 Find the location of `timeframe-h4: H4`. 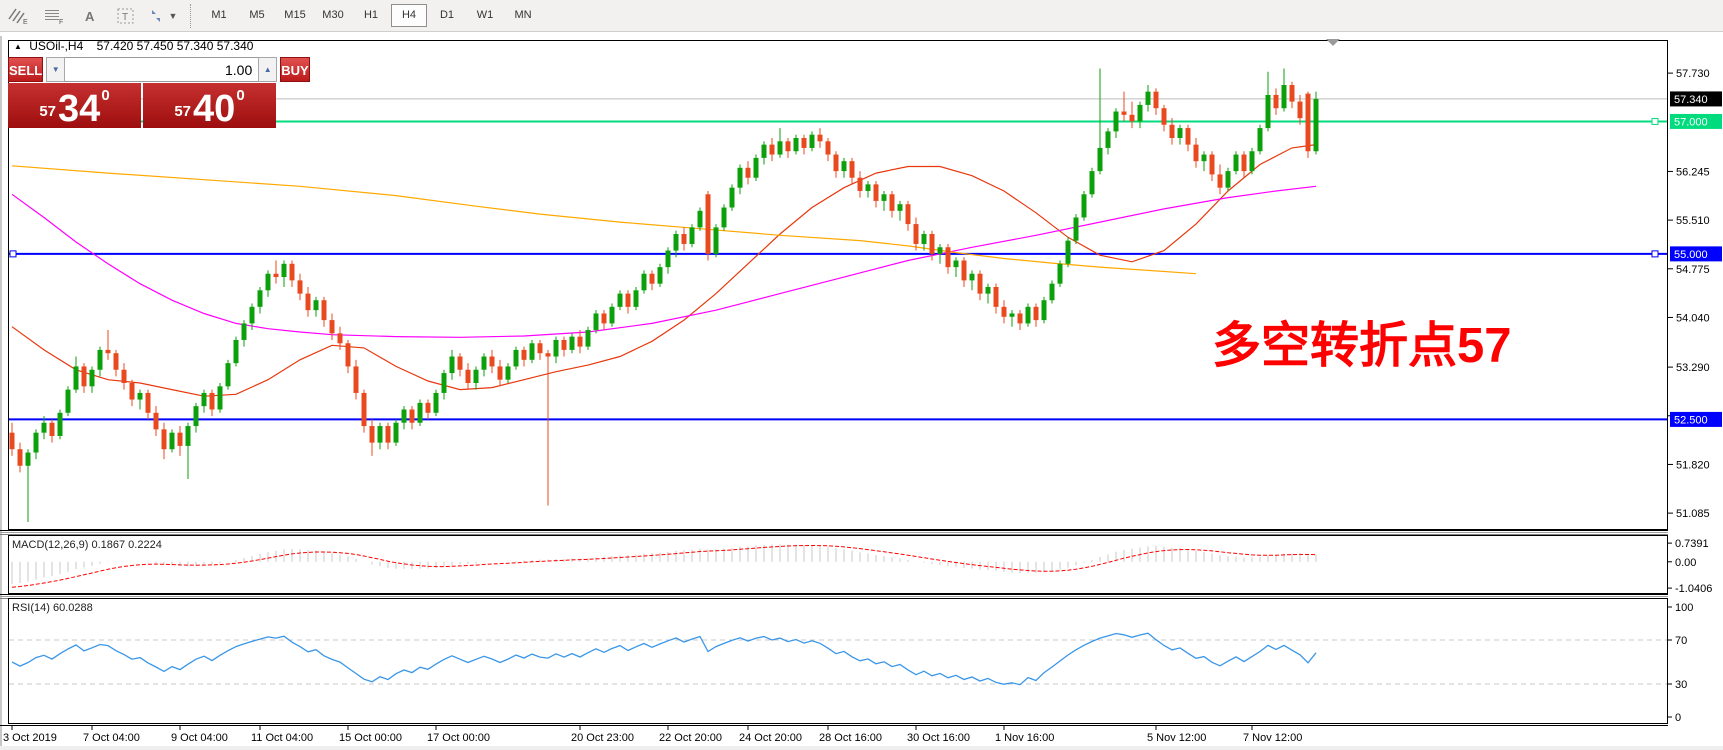

timeframe-h4: H4 is located at coordinates (409, 15).